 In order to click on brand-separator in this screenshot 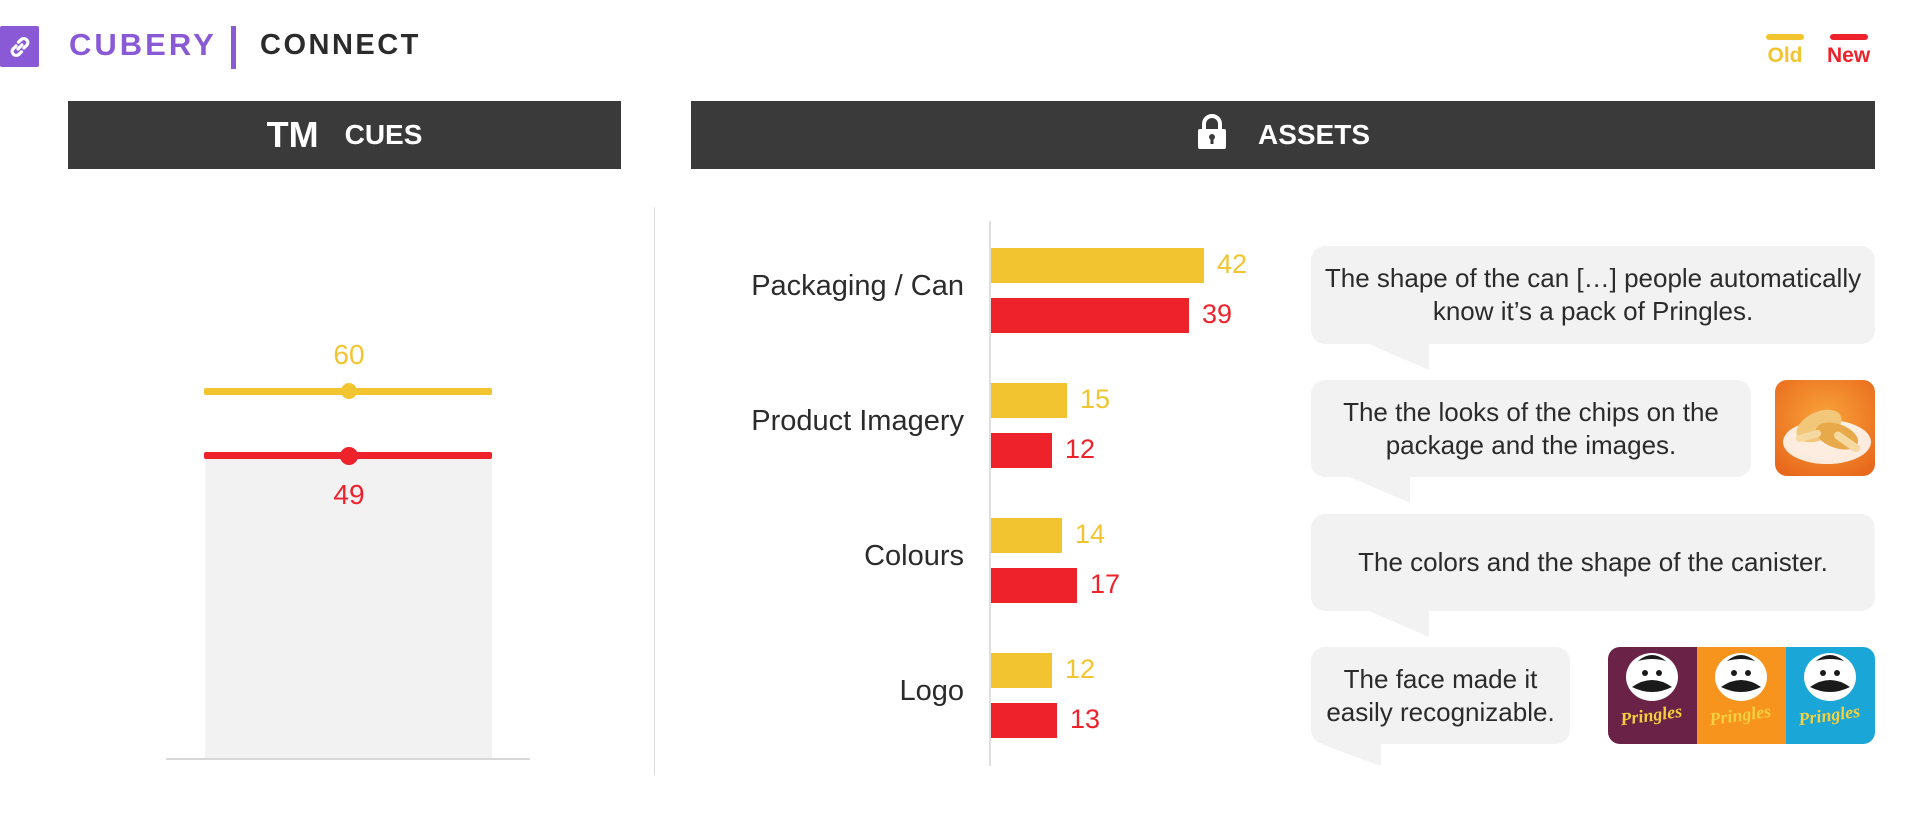, I will do `click(233, 47)`.